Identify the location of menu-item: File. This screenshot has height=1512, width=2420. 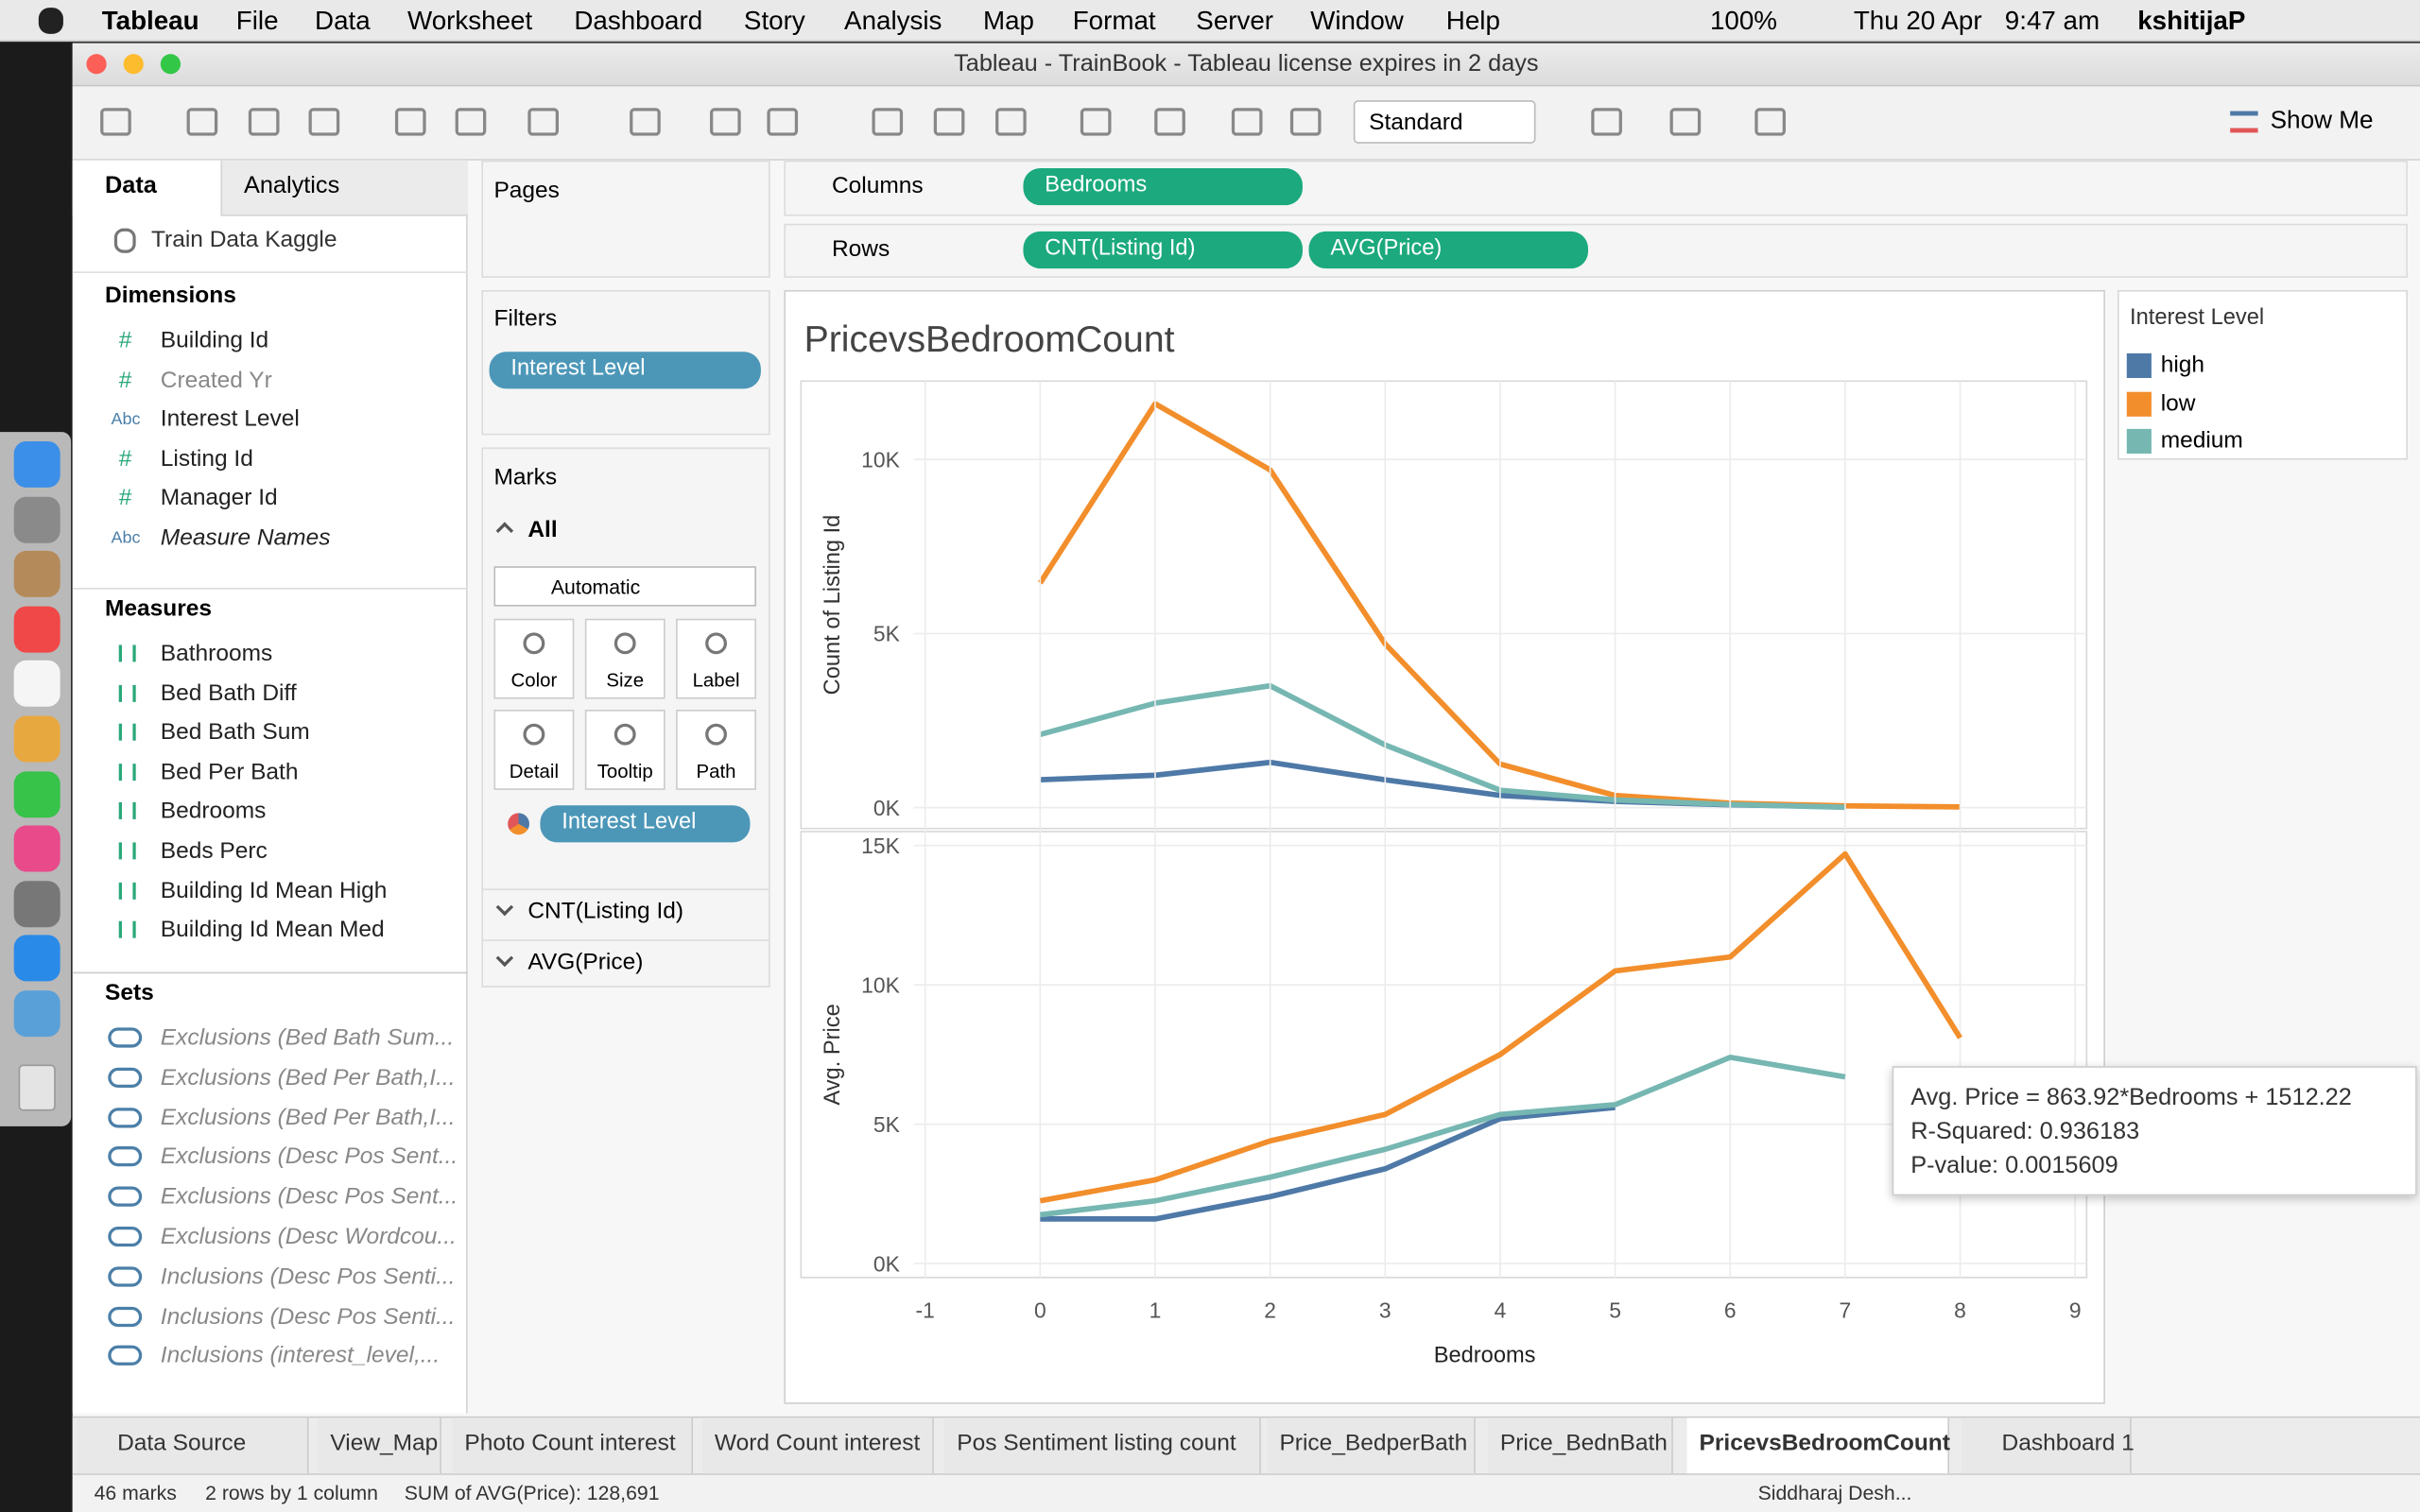
(257, 21).